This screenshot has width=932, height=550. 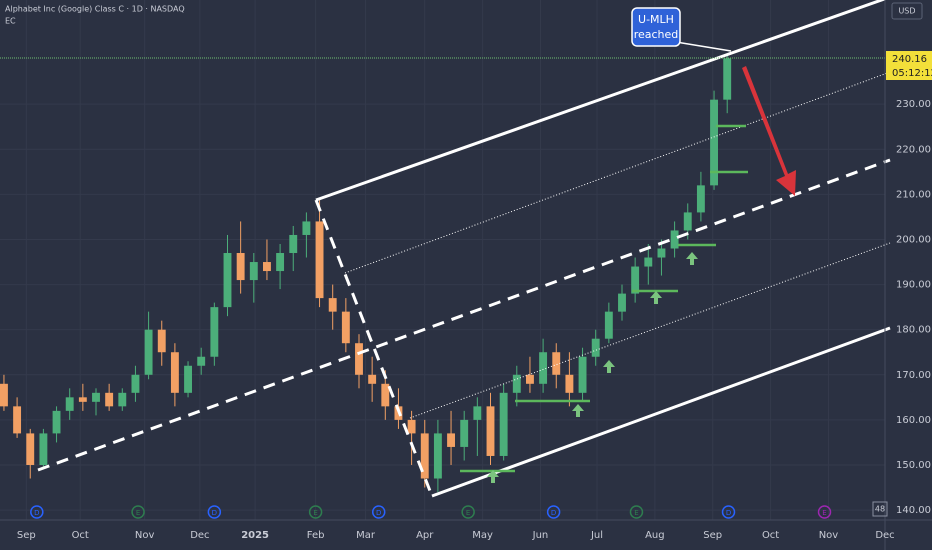 What do you see at coordinates (770, 535) in the screenshot?
I see `x-tick-label: Oct` at bounding box center [770, 535].